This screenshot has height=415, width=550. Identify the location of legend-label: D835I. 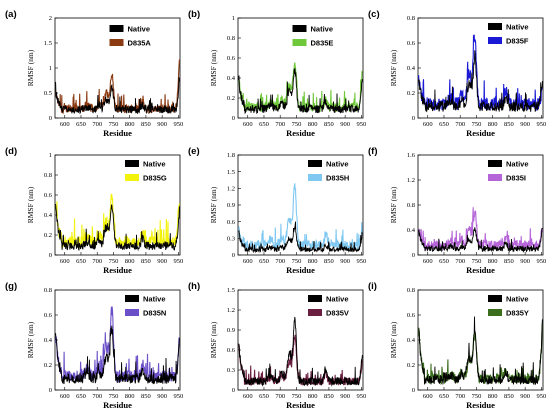
(516, 178).